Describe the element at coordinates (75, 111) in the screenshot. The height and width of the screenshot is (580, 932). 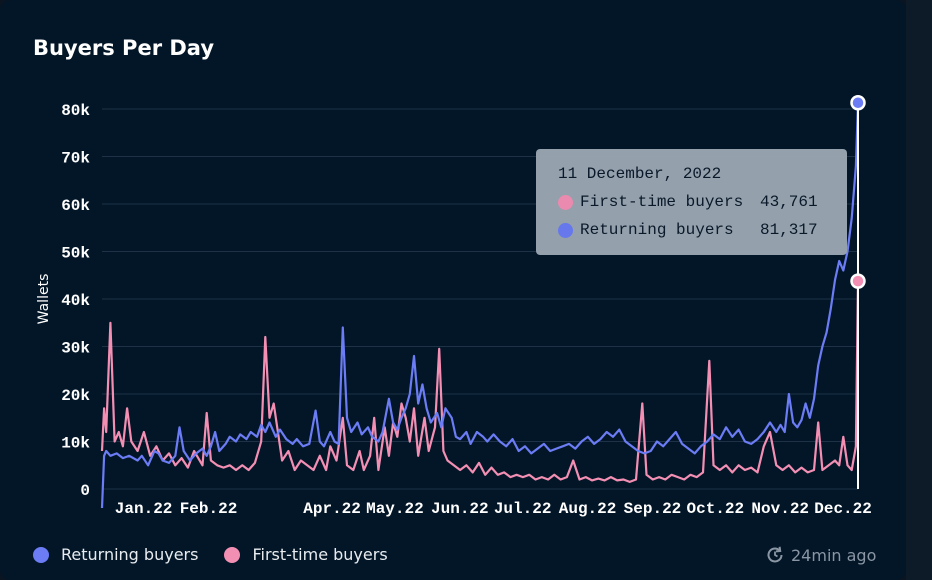
I see `y-tick-label: 80k` at that location.